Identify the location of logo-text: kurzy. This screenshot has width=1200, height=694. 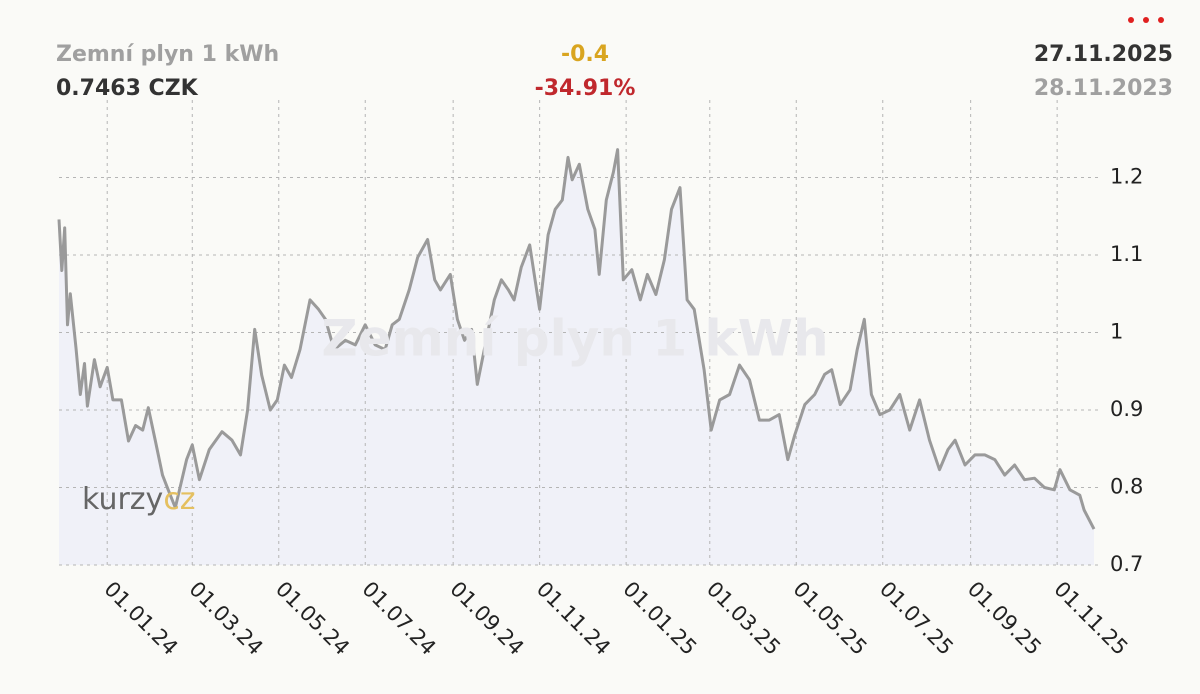
(122, 499).